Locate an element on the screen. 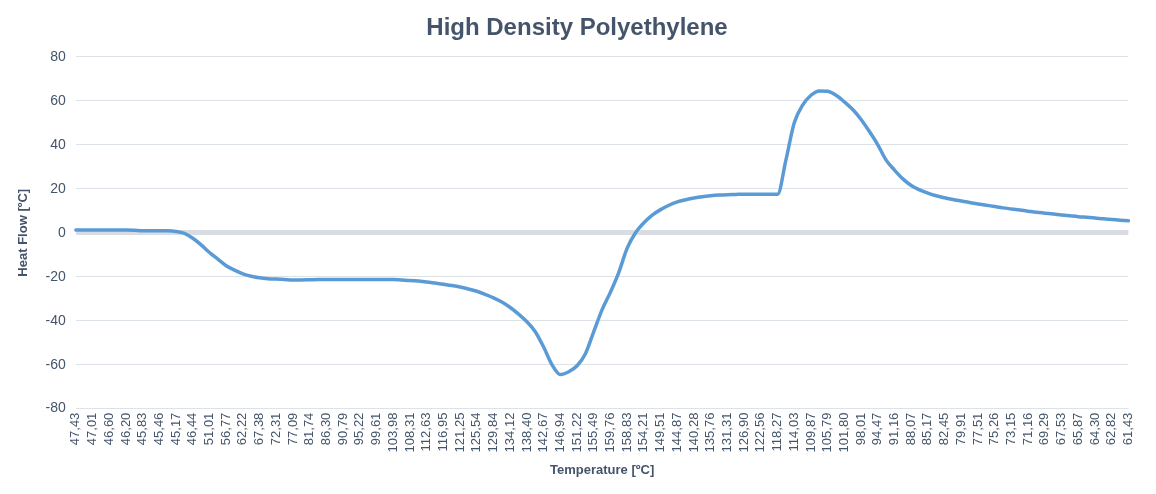  x-tick-label: 61,43 is located at coordinates (1127, 429).